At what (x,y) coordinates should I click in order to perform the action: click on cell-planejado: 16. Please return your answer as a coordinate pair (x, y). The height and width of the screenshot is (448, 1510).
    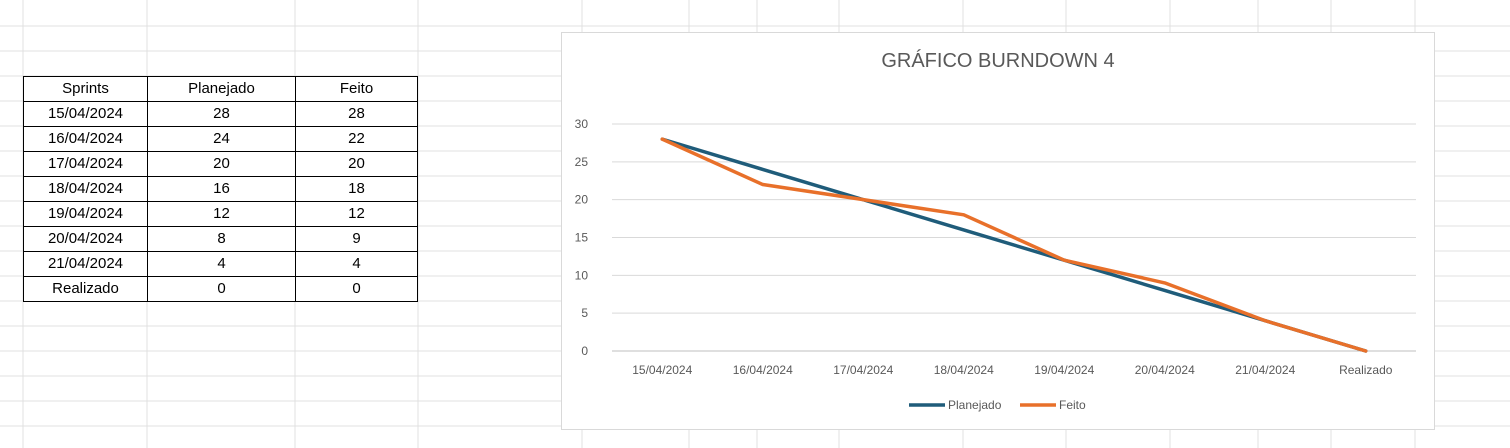
    Looking at the image, I should click on (221, 189).